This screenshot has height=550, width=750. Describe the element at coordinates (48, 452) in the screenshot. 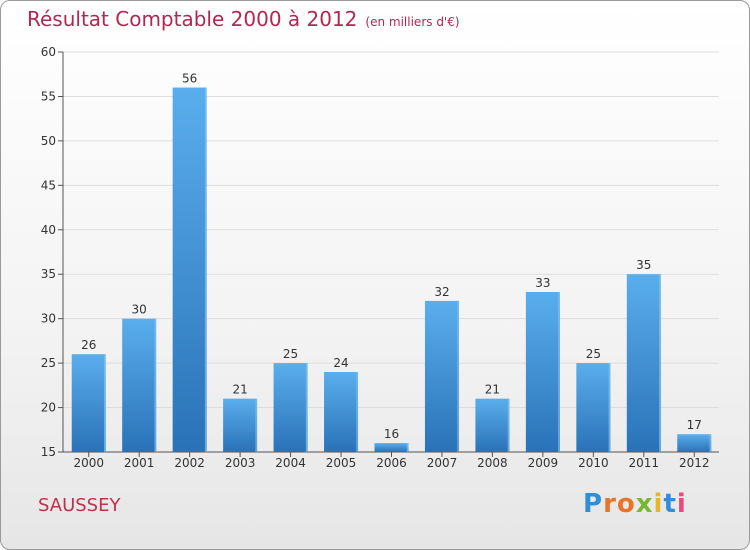

I see `y-tick-label: 15` at that location.